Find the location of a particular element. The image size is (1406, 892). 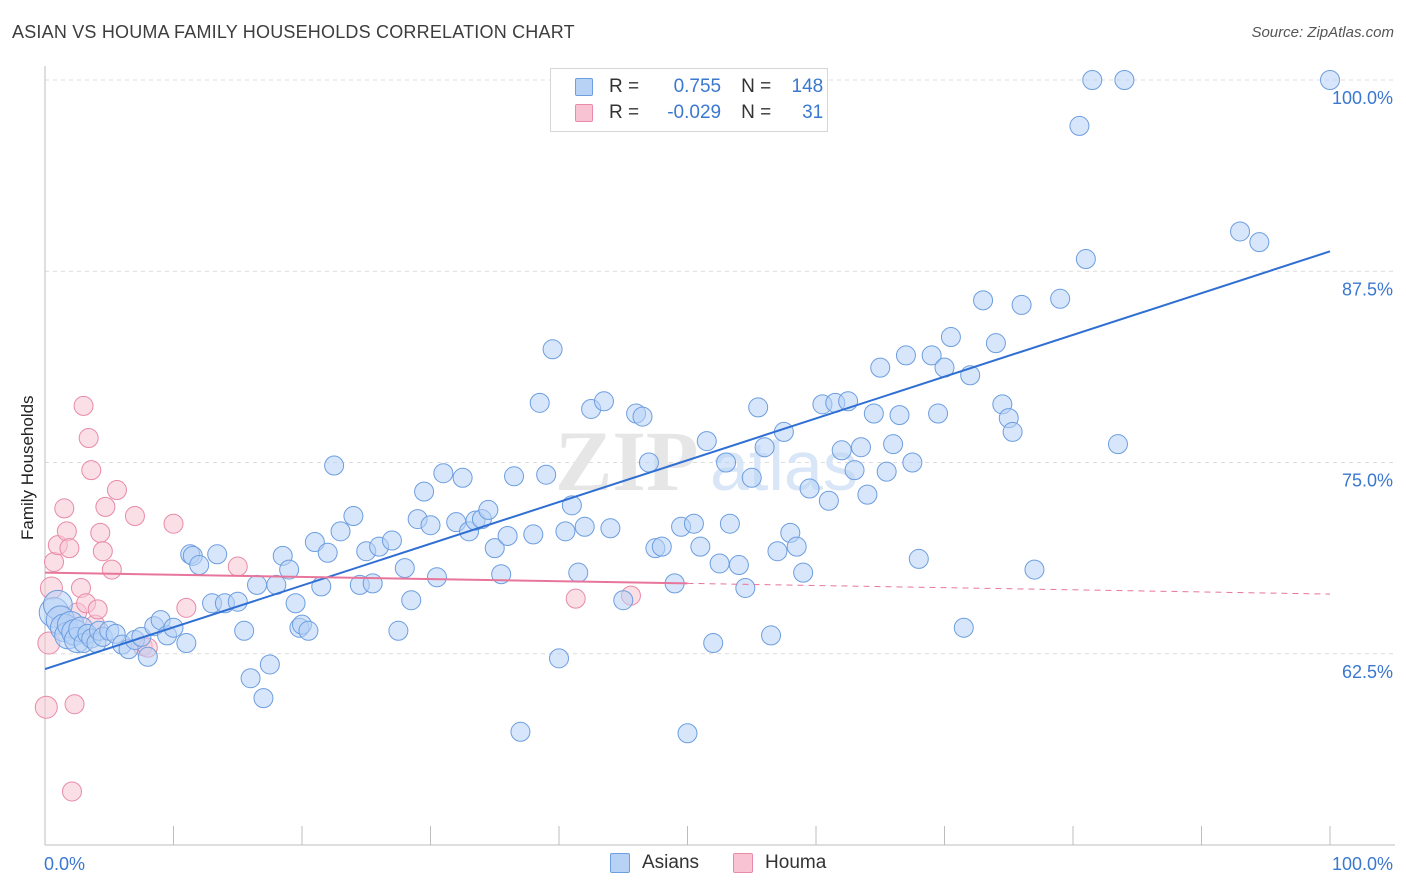

houma-trend-line is located at coordinates (366, 578).